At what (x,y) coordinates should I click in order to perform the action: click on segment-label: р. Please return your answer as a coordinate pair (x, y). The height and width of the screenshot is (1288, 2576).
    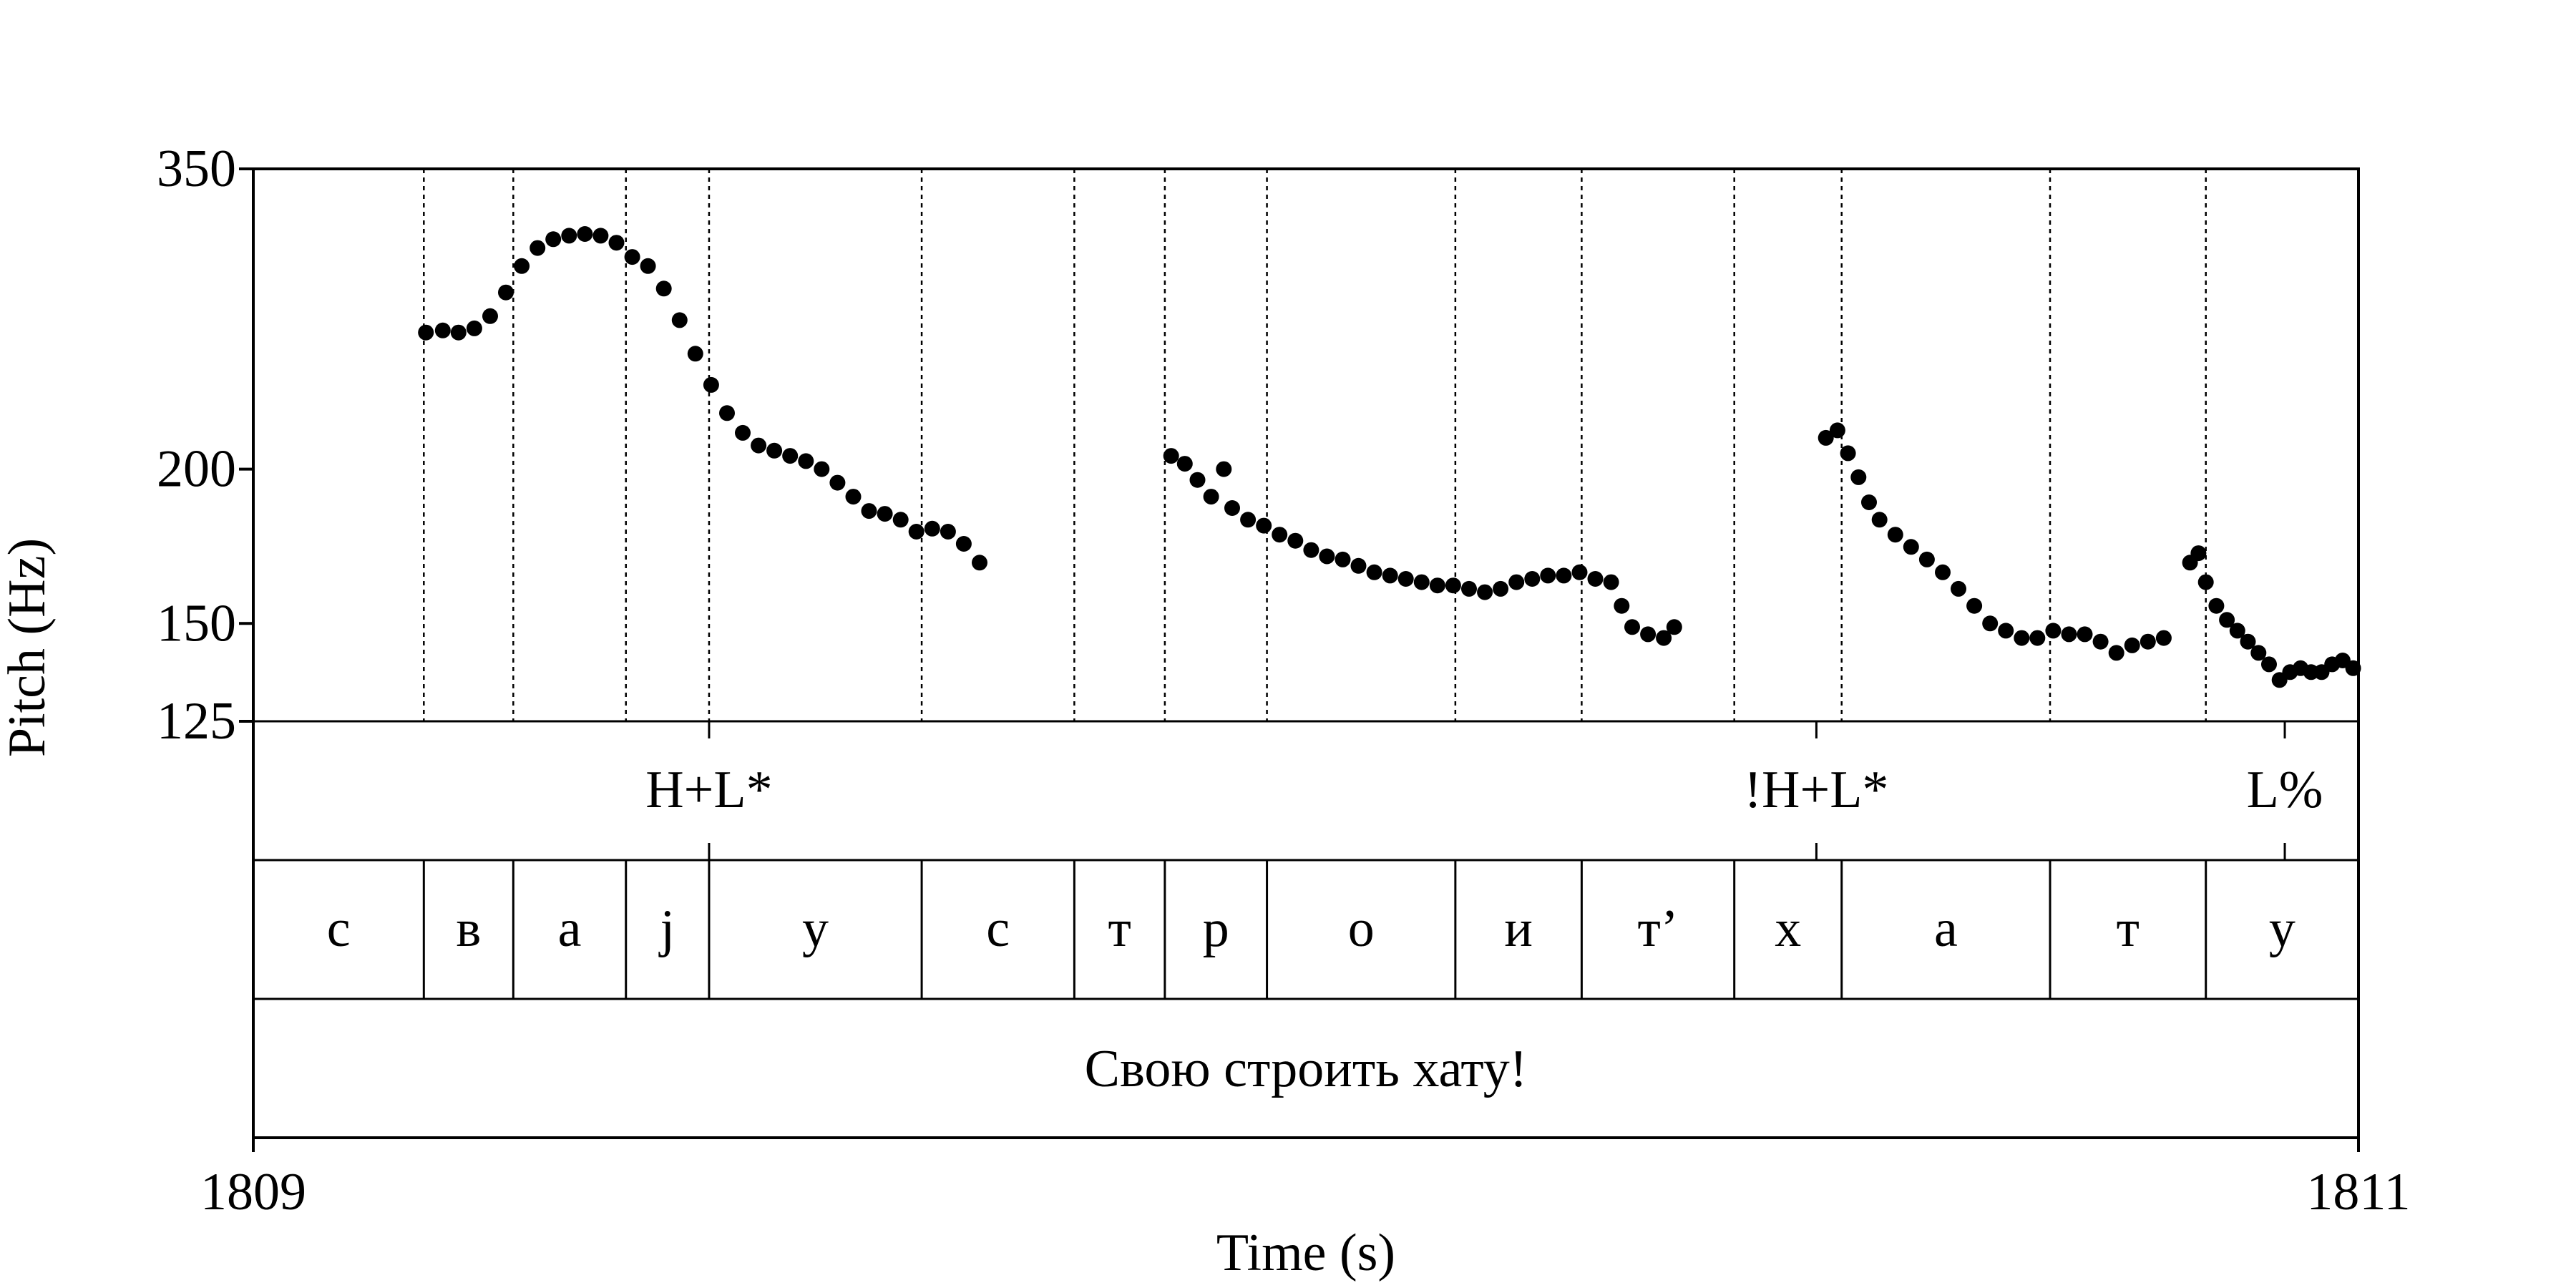
    Looking at the image, I should click on (1216, 928).